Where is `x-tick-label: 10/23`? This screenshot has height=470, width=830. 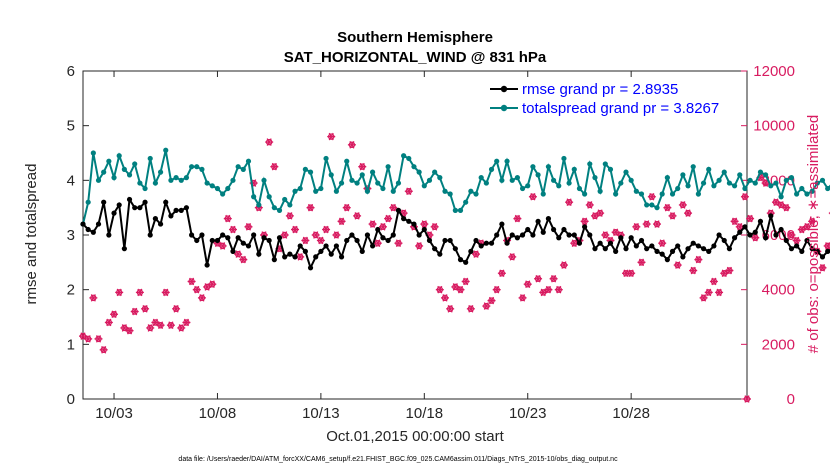
x-tick-label: 10/23 is located at coordinates (528, 413).